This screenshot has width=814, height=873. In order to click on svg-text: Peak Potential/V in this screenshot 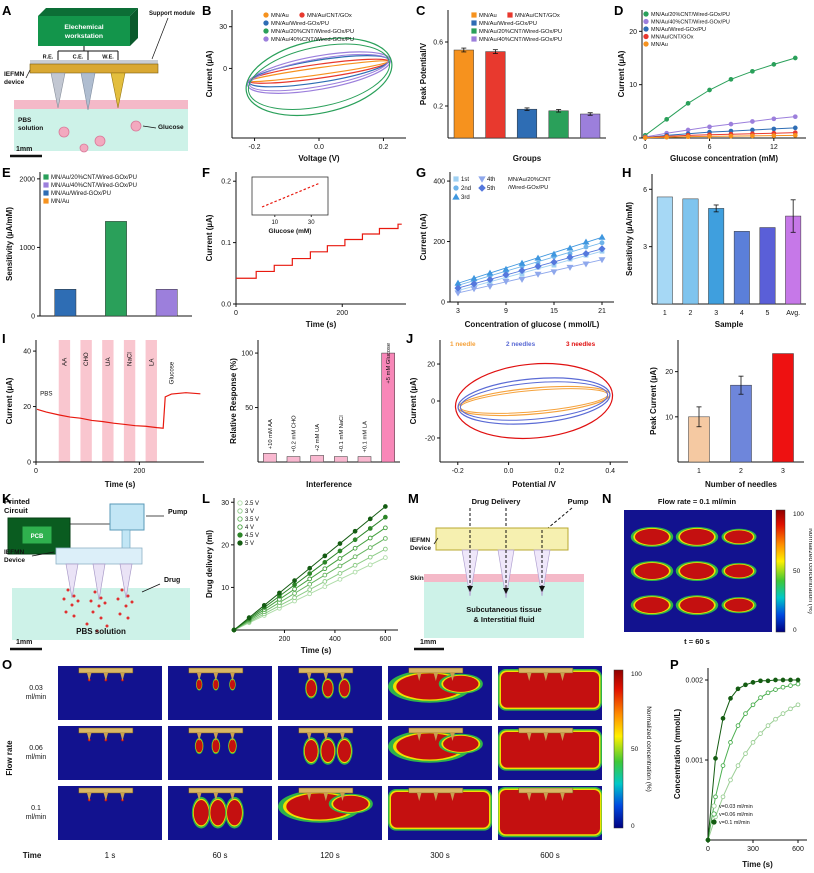, I will do `click(423, 73)`.